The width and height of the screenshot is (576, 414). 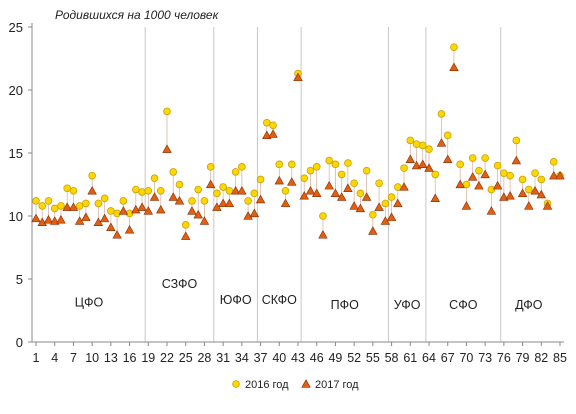 What do you see at coordinates (242, 358) in the screenshot?
I see `x-tick-label: 34` at bounding box center [242, 358].